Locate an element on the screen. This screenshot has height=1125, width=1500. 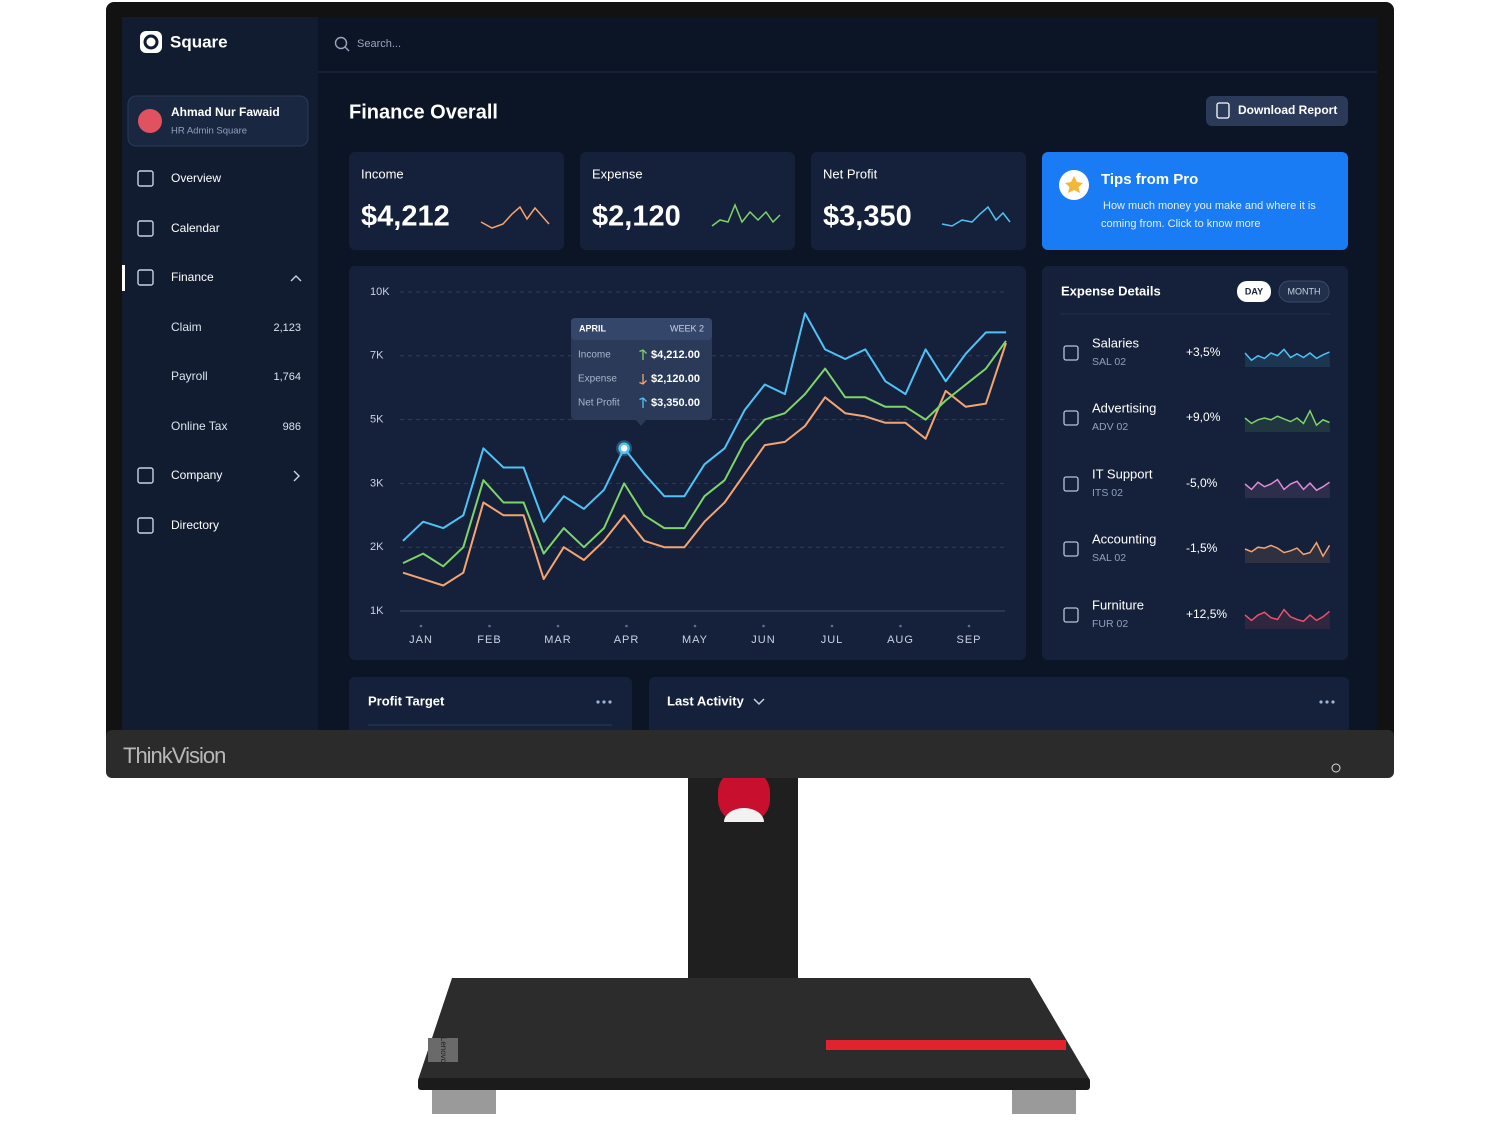
user-role: HR Admin Square is located at coordinates (209, 131).